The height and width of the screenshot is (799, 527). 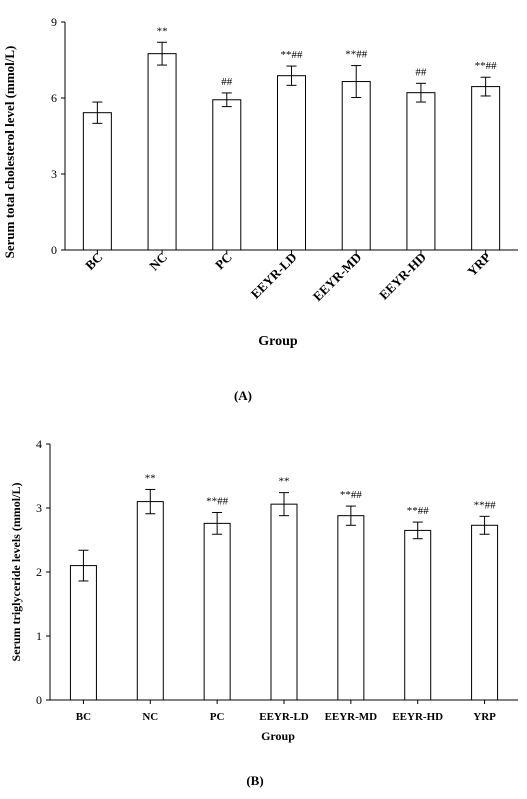 What do you see at coordinates (402, 276) in the screenshot?
I see `chart-a-category-label: EEYR-HD` at bounding box center [402, 276].